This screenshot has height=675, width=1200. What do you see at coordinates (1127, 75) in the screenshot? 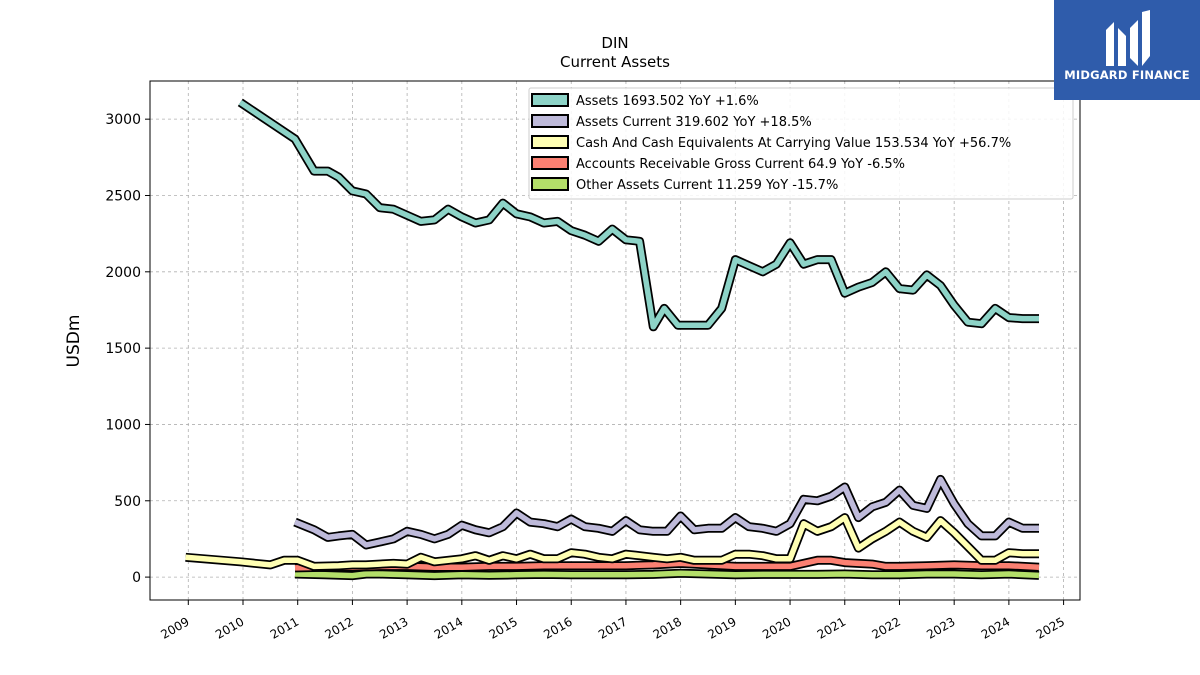
I see `brand-name: MIDGARD FINANCE` at bounding box center [1127, 75].